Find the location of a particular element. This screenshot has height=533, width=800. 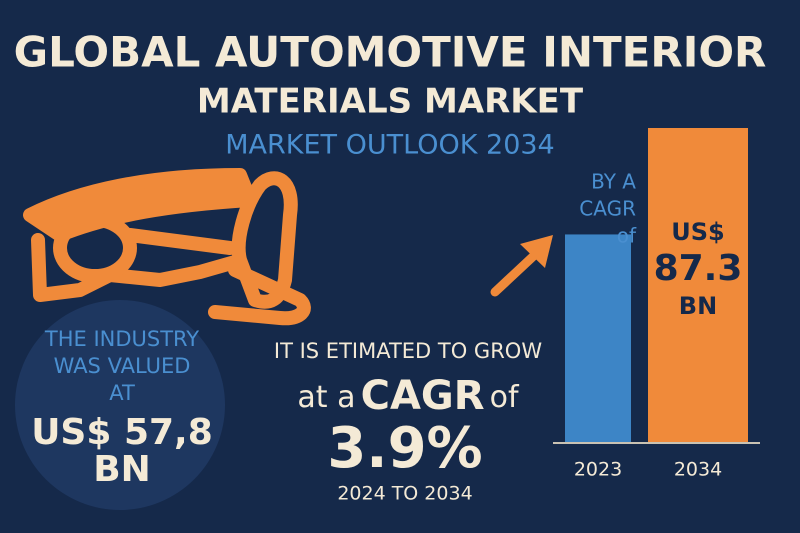

arrow is located at coordinates (521, 266).